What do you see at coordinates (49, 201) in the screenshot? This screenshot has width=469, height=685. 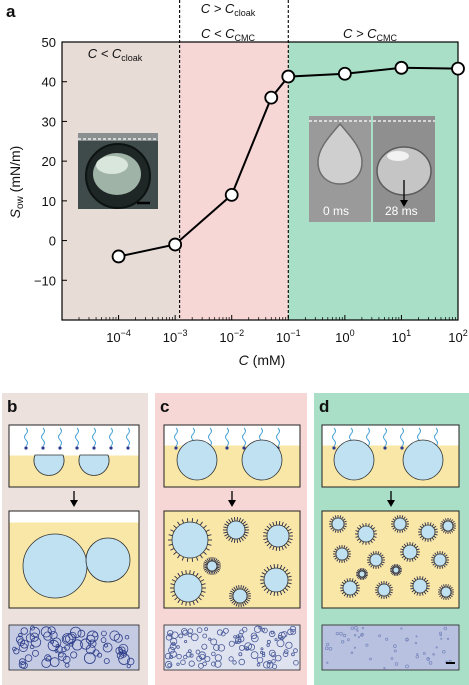 I see `y-tick-label: 10` at bounding box center [49, 201].